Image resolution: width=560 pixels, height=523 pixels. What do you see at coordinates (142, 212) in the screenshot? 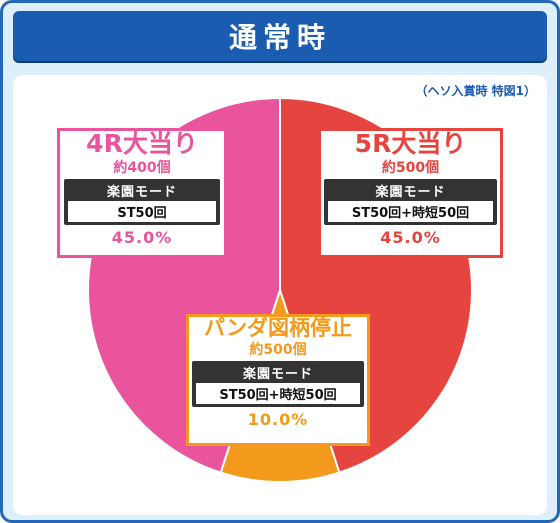
I see `mode-detail-4r: ST50回` at bounding box center [142, 212].